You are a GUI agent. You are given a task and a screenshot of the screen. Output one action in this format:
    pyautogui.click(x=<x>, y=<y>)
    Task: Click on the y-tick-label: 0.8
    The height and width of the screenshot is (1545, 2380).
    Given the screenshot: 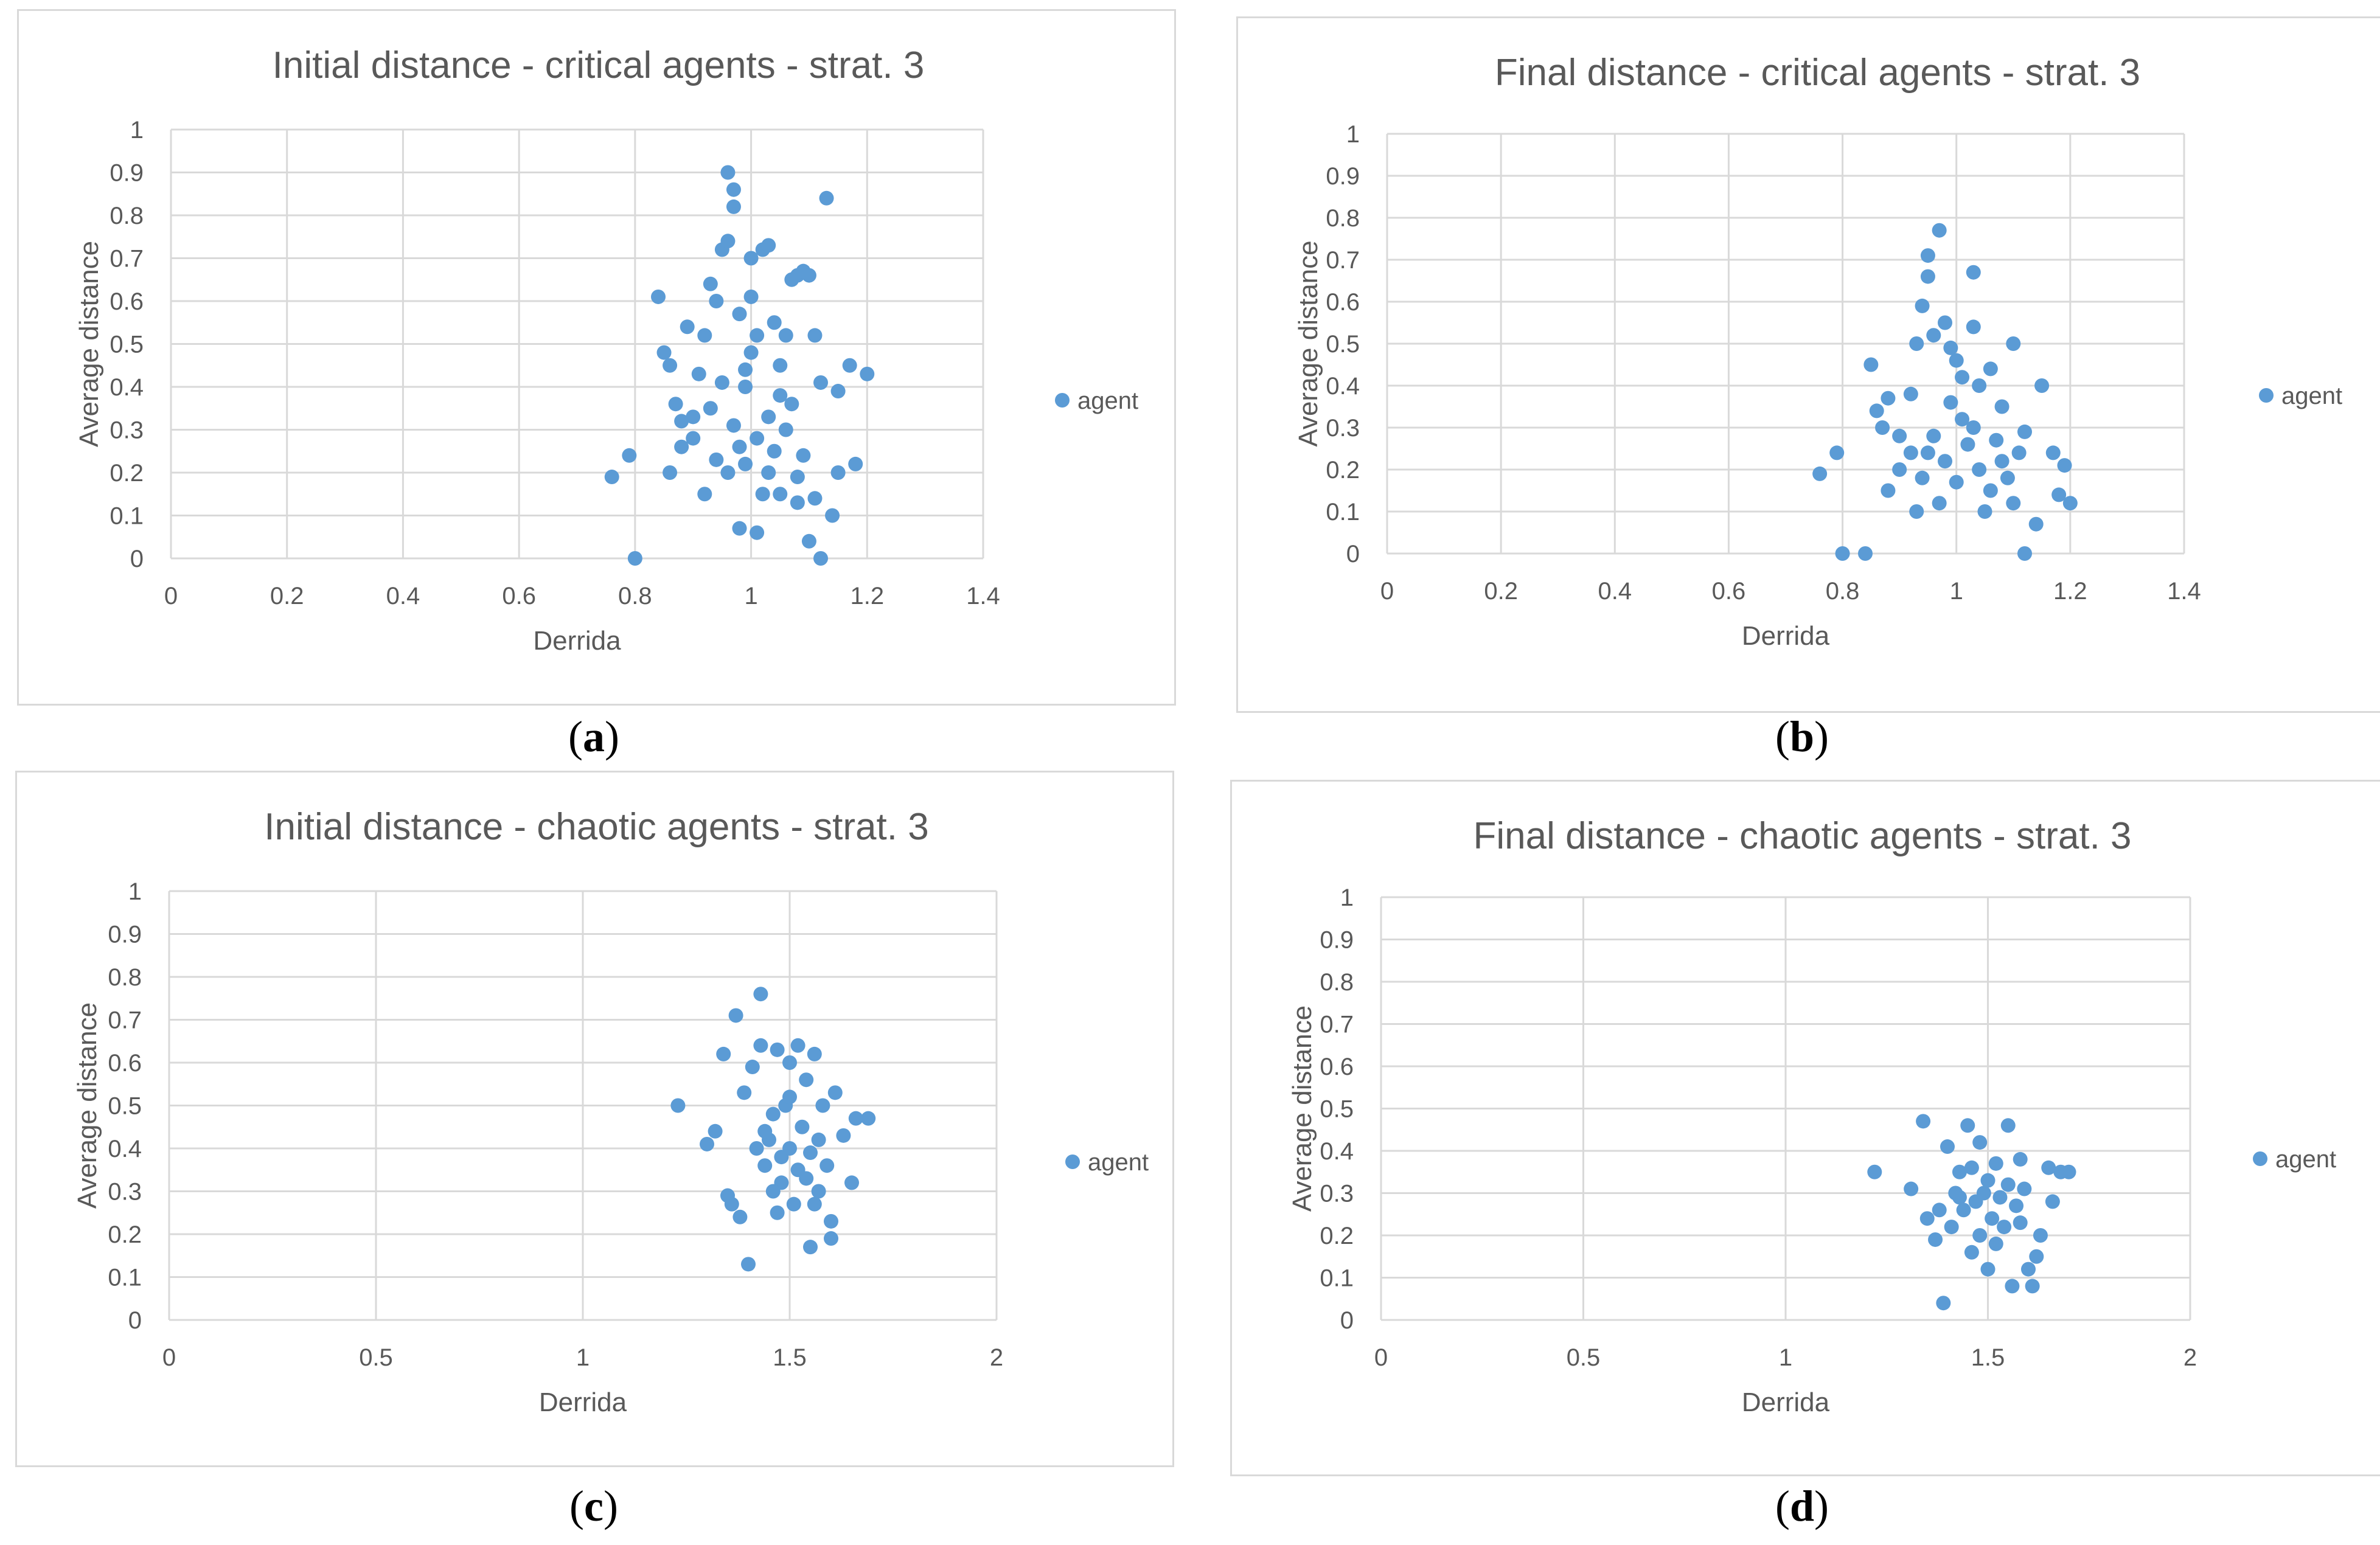 What is the action you would take?
    pyautogui.click(x=1343, y=219)
    